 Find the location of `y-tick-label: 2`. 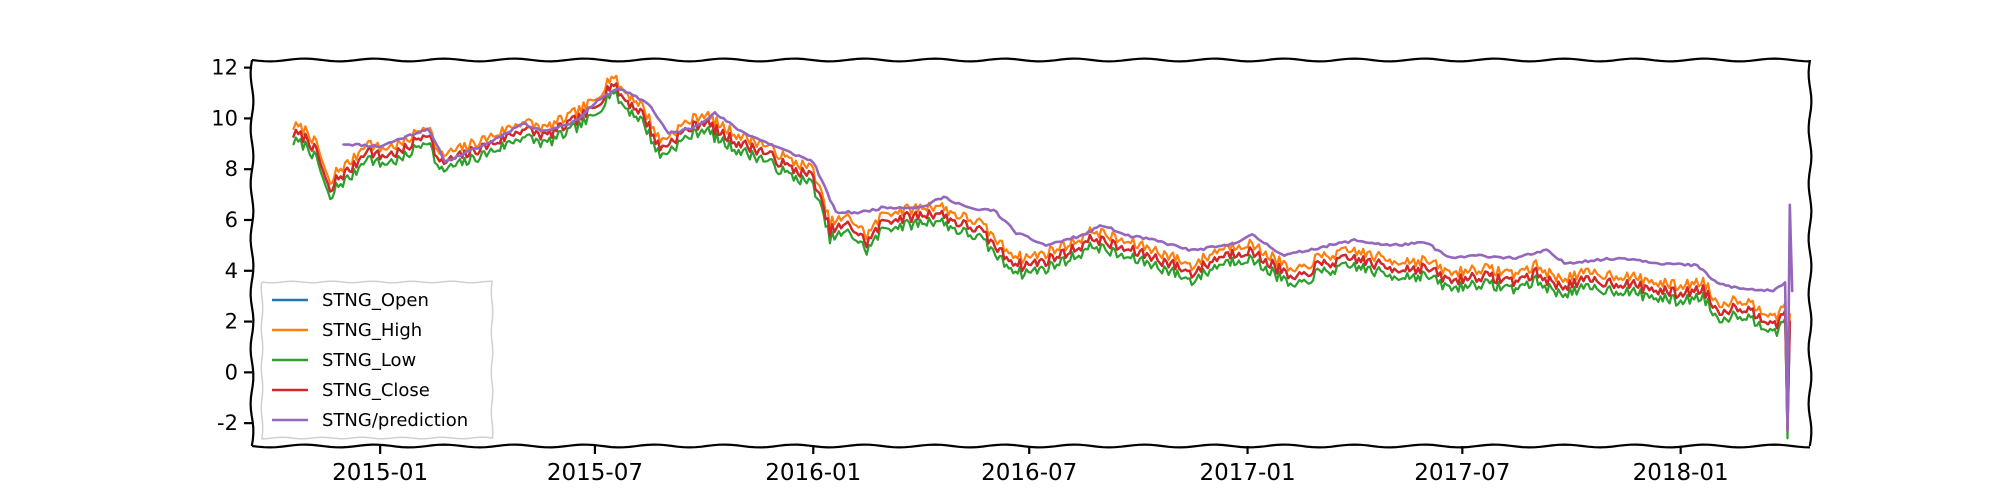

y-tick-label: 2 is located at coordinates (231, 322).